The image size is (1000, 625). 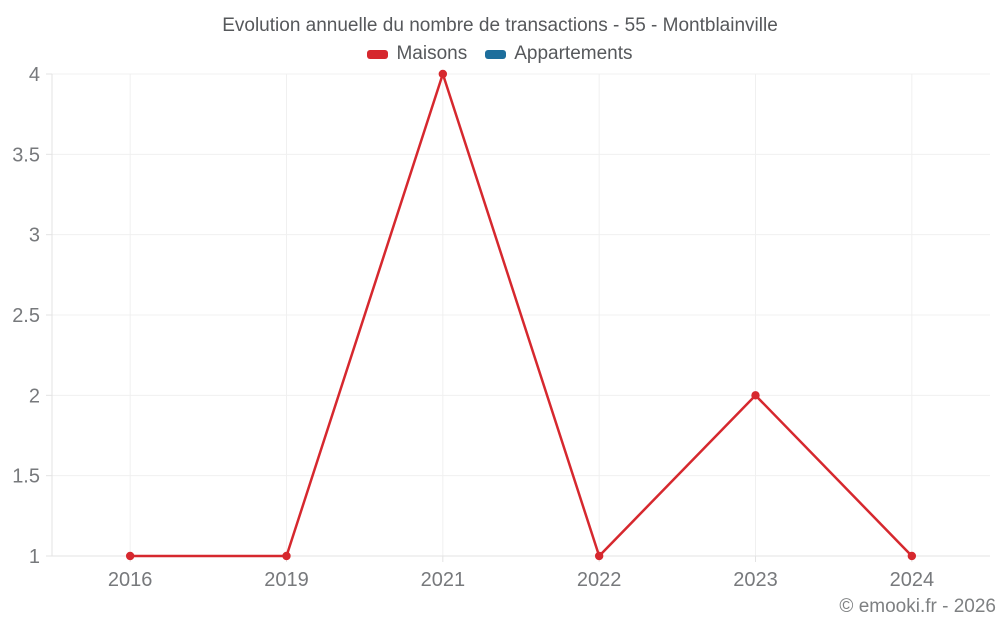 What do you see at coordinates (34, 396) in the screenshot?
I see `y-tick-label: 2` at bounding box center [34, 396].